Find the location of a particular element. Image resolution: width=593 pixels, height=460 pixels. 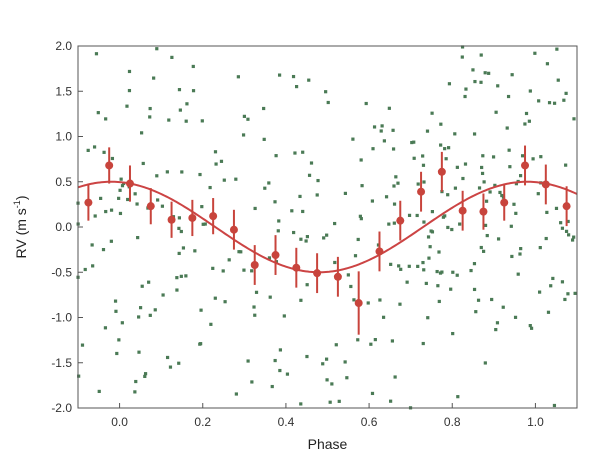

x-tick-label: 1.0 is located at coordinates (535, 422).